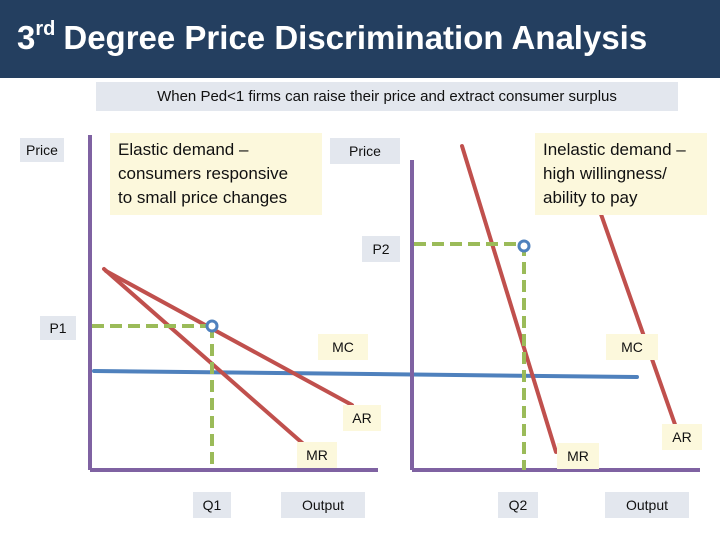  I want to click on p1-label: P1, so click(58, 328).